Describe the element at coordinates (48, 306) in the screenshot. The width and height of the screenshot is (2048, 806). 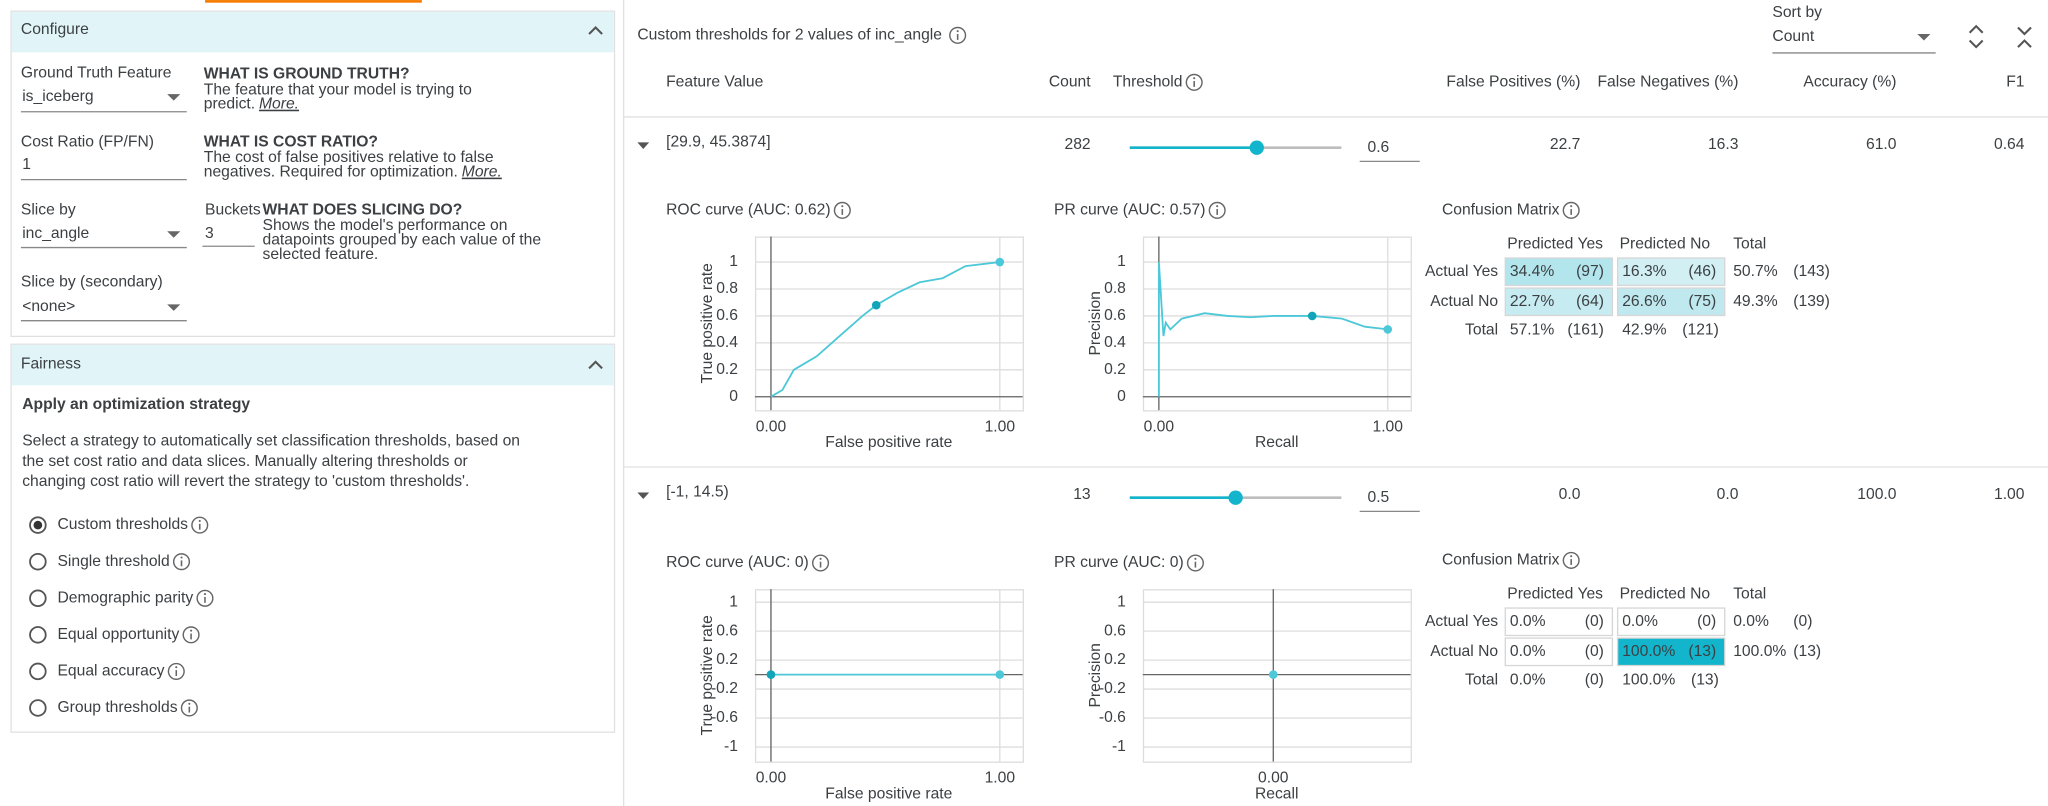
I see `field-value: <none>` at that location.